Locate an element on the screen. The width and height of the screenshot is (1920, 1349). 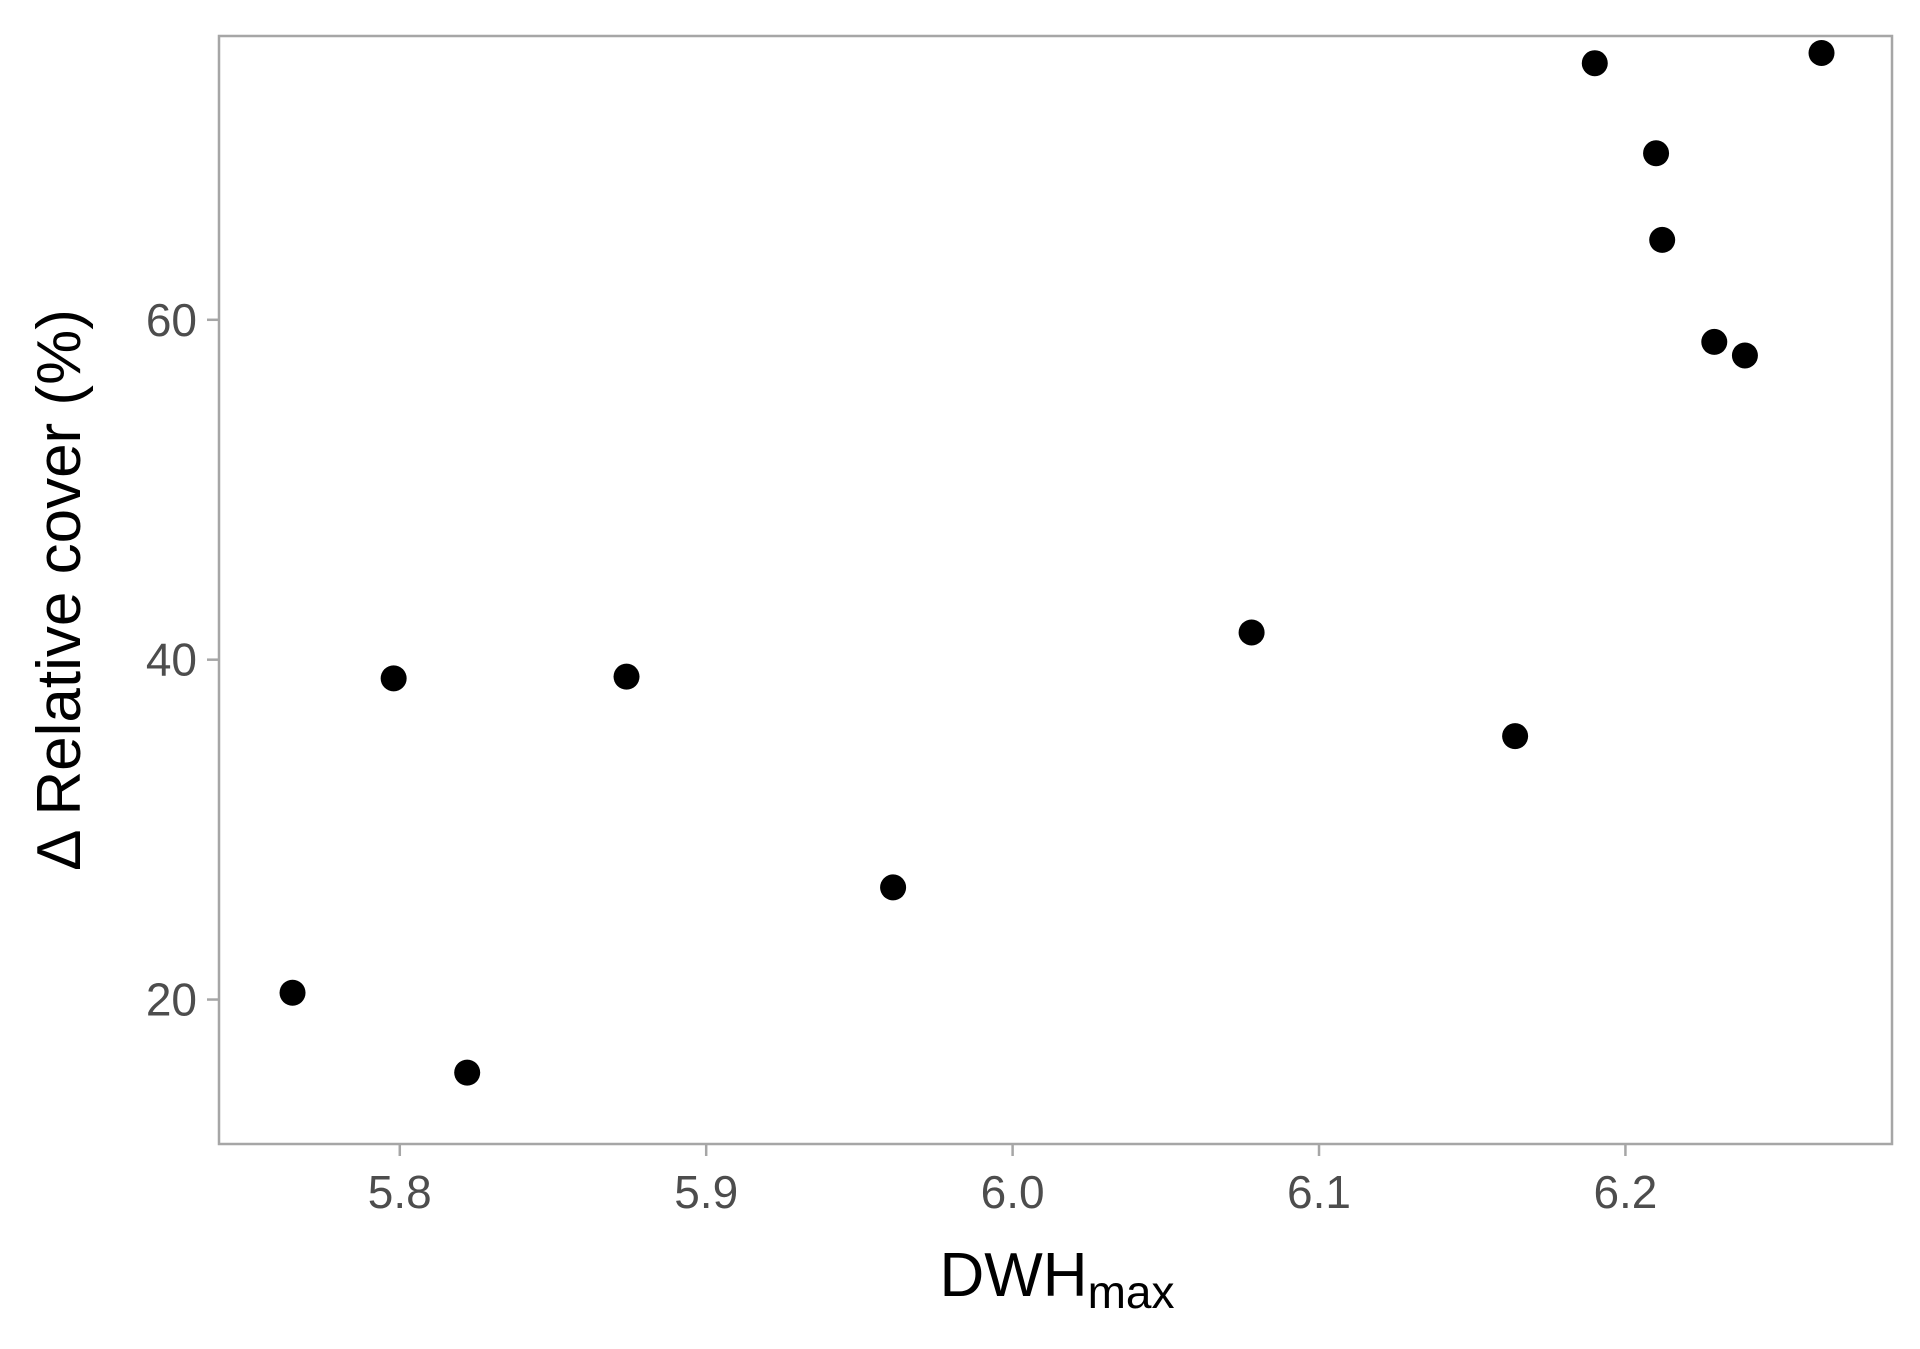
x-axis-title: DWHmax is located at coordinates (1057, 1279).